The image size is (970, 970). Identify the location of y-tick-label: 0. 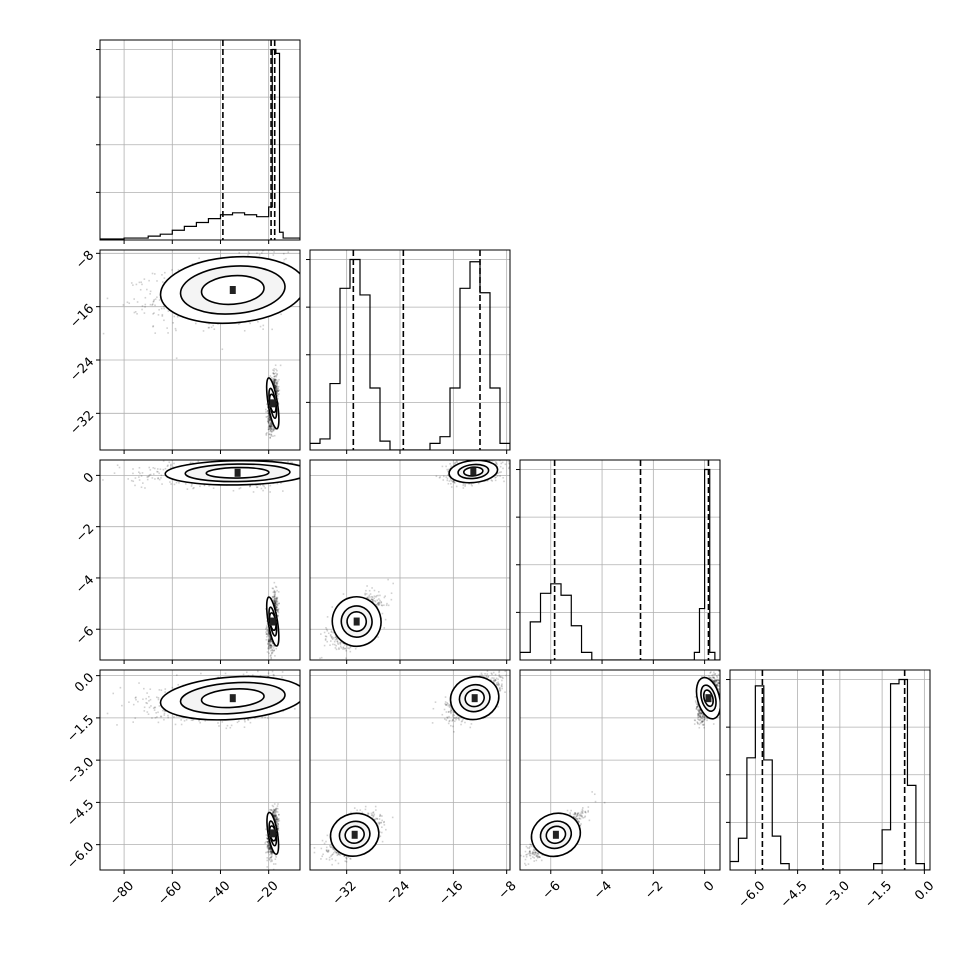
(89, 478).